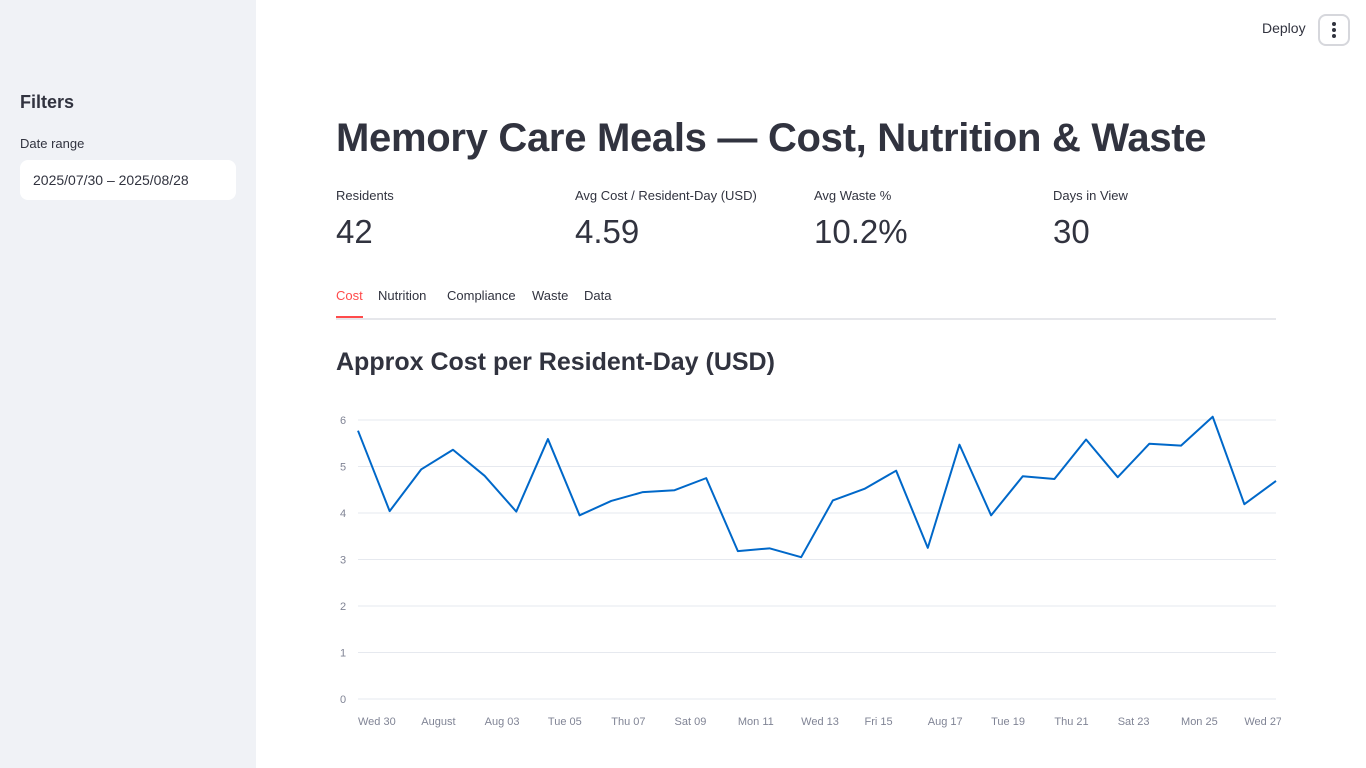 Image resolution: width=1366 pixels, height=768 pixels. What do you see at coordinates (1090, 195) in the screenshot?
I see `metric-label: Days in View` at bounding box center [1090, 195].